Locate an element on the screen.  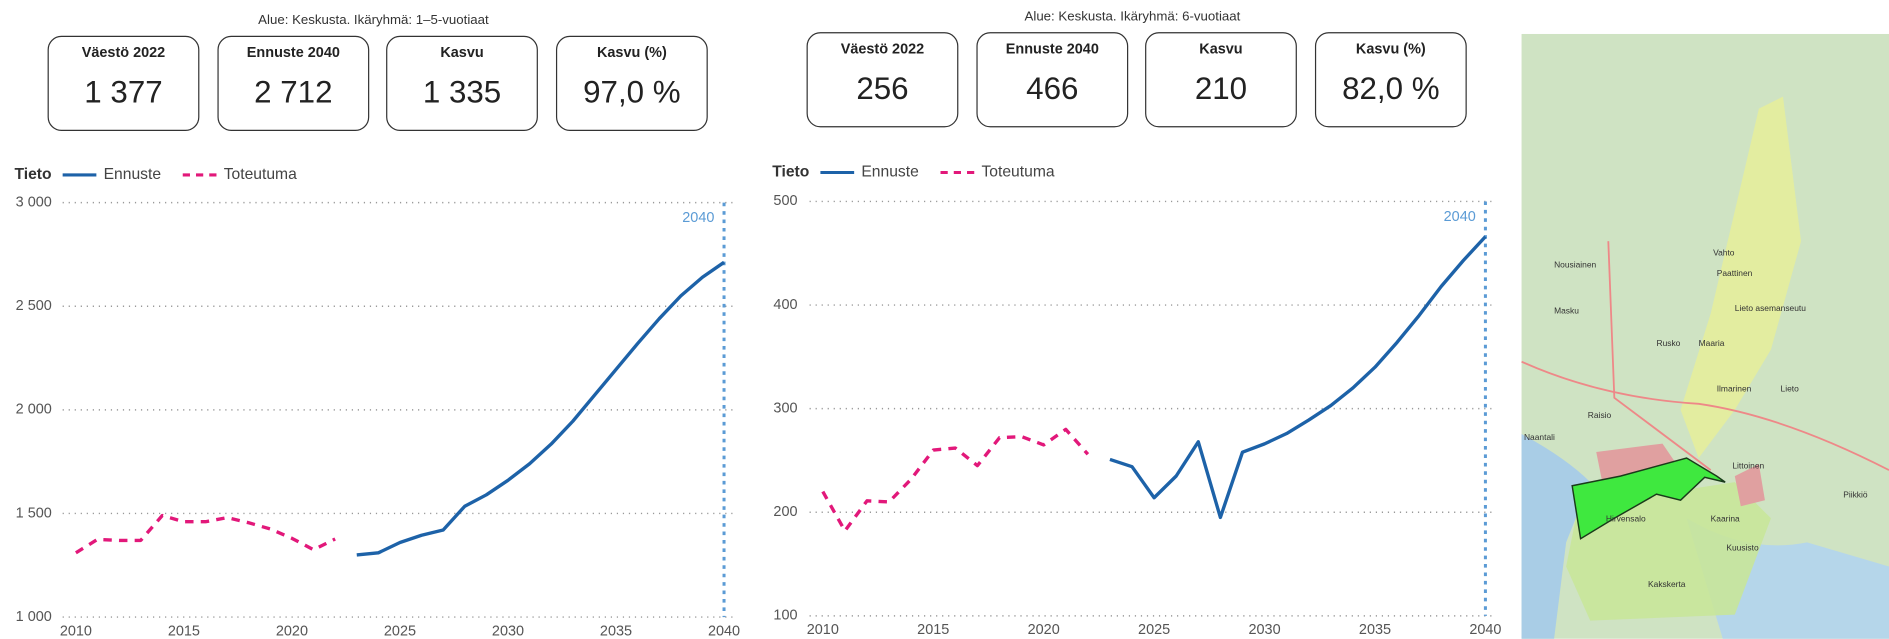
panel-caption: Alue: Keskusta. Ikäryhmä: 1–5-vuotiaat is located at coordinates (373, 19).